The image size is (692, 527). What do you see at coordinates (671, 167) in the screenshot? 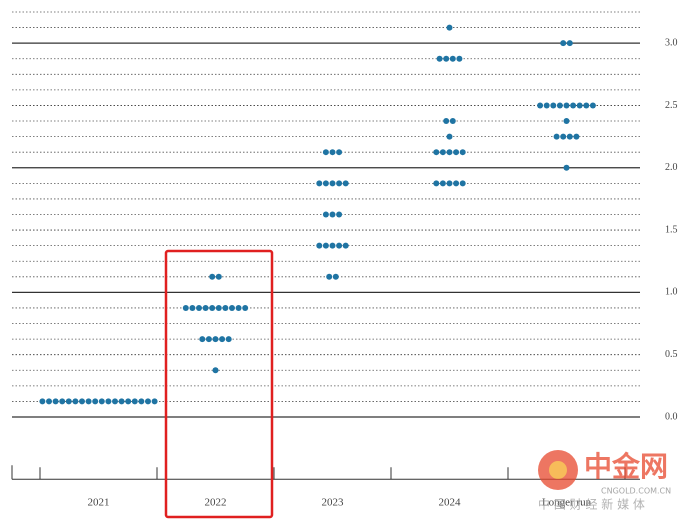
I see `y-tick-label: 2.0` at bounding box center [671, 167].